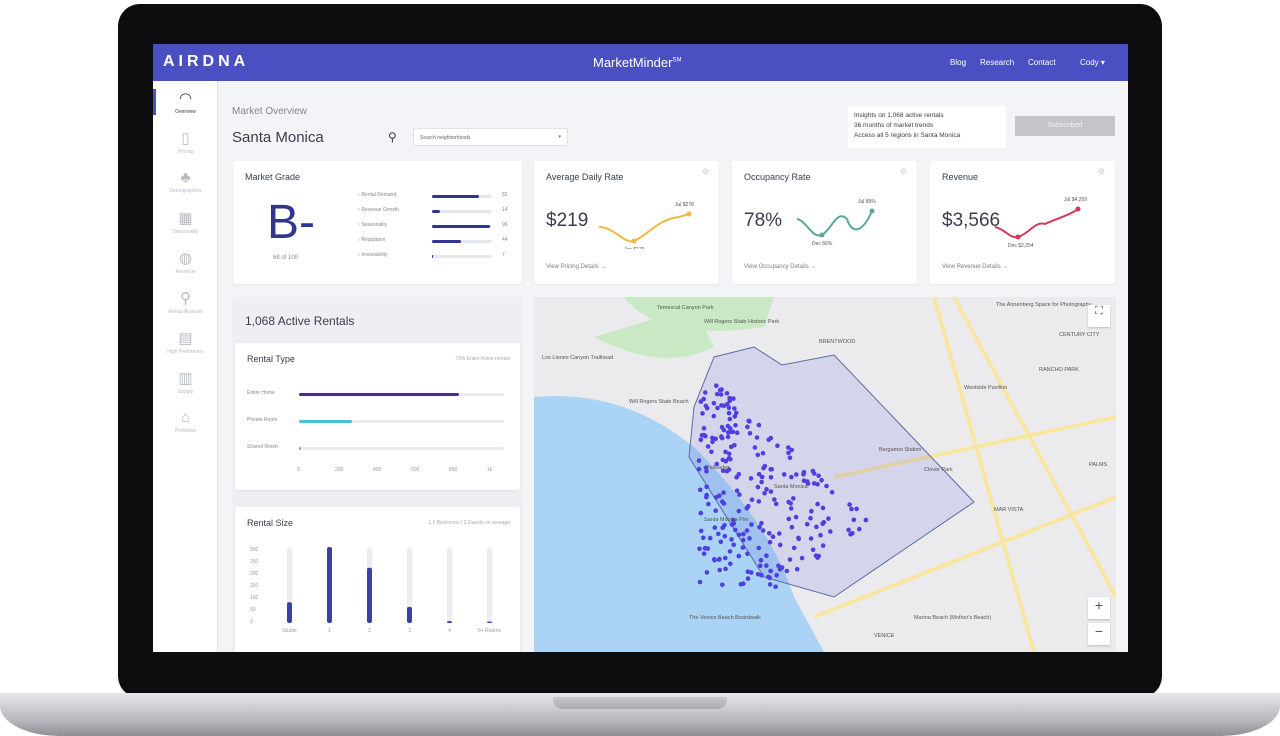 The image size is (1280, 736). Describe the element at coordinates (780, 267) in the screenshot. I see `details-link: View Occupancy Details →` at that location.